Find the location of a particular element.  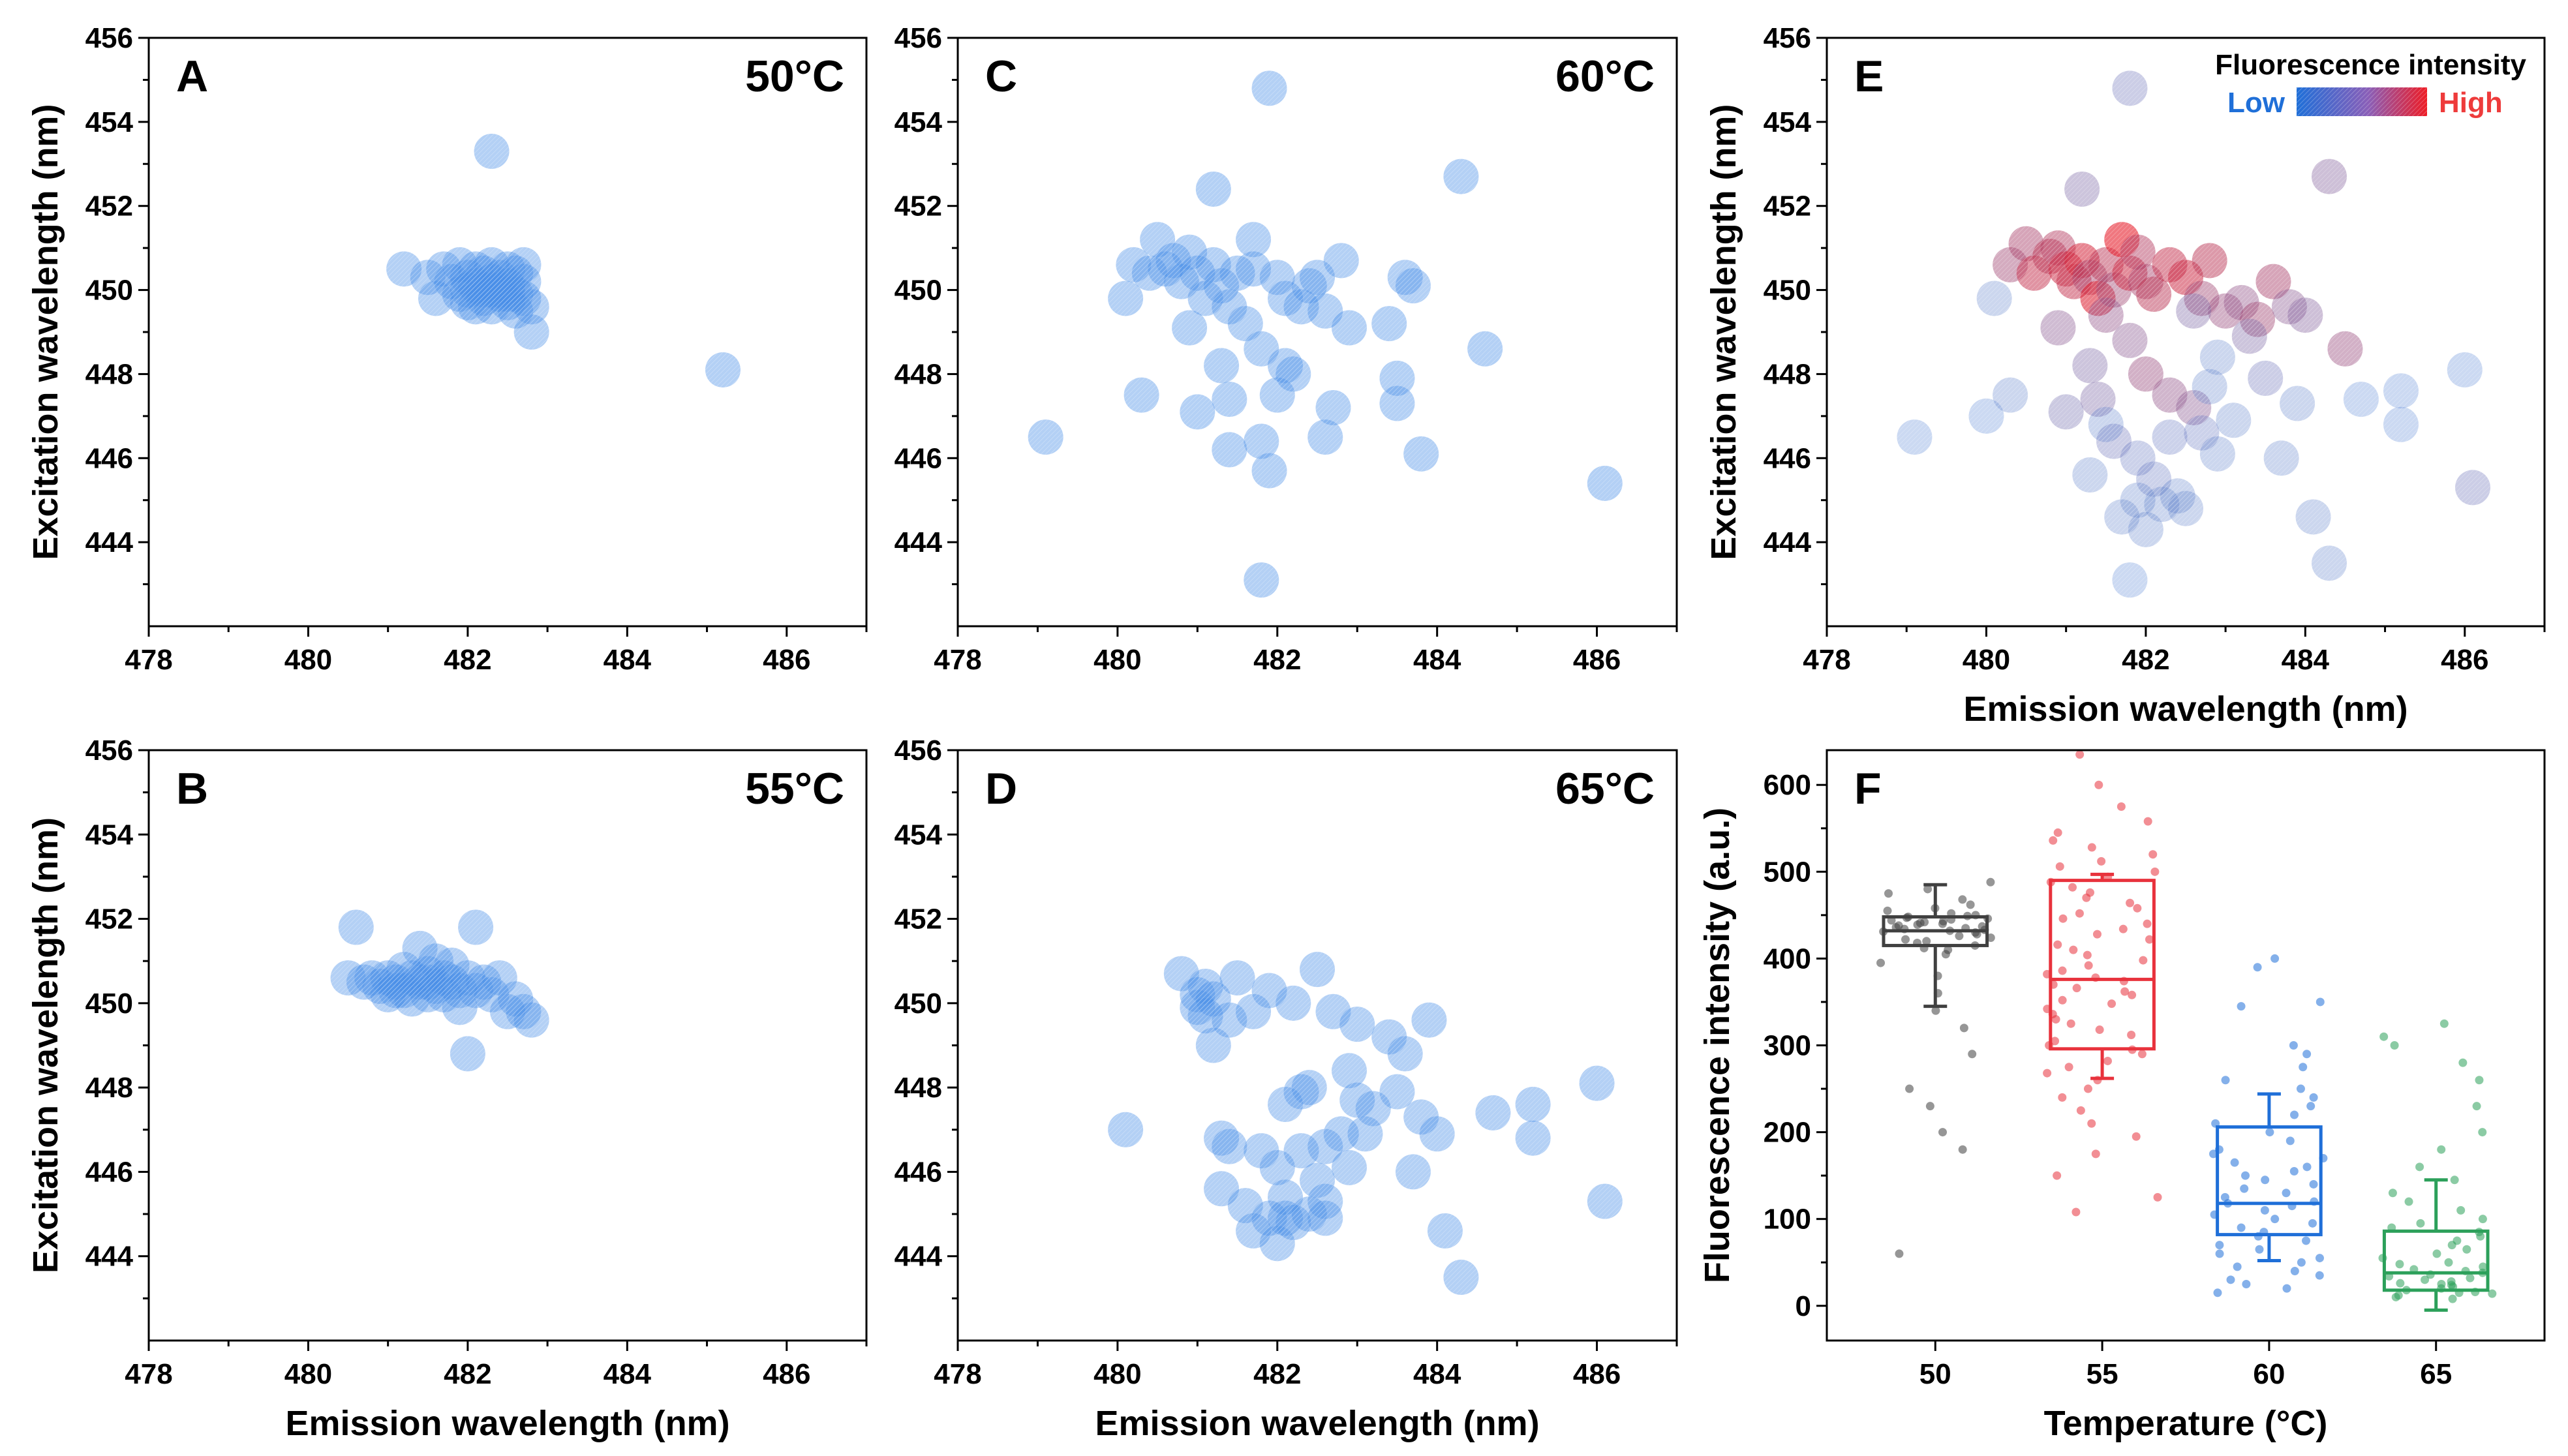

legend-low-label: Low is located at coordinates (2256, 103).